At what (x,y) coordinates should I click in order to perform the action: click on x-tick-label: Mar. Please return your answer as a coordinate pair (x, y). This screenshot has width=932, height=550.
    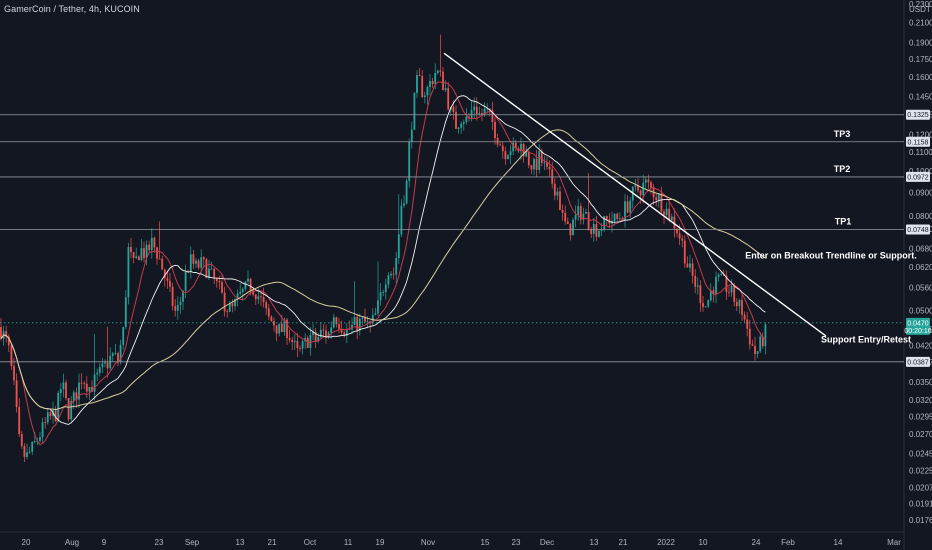
    Looking at the image, I should click on (894, 542).